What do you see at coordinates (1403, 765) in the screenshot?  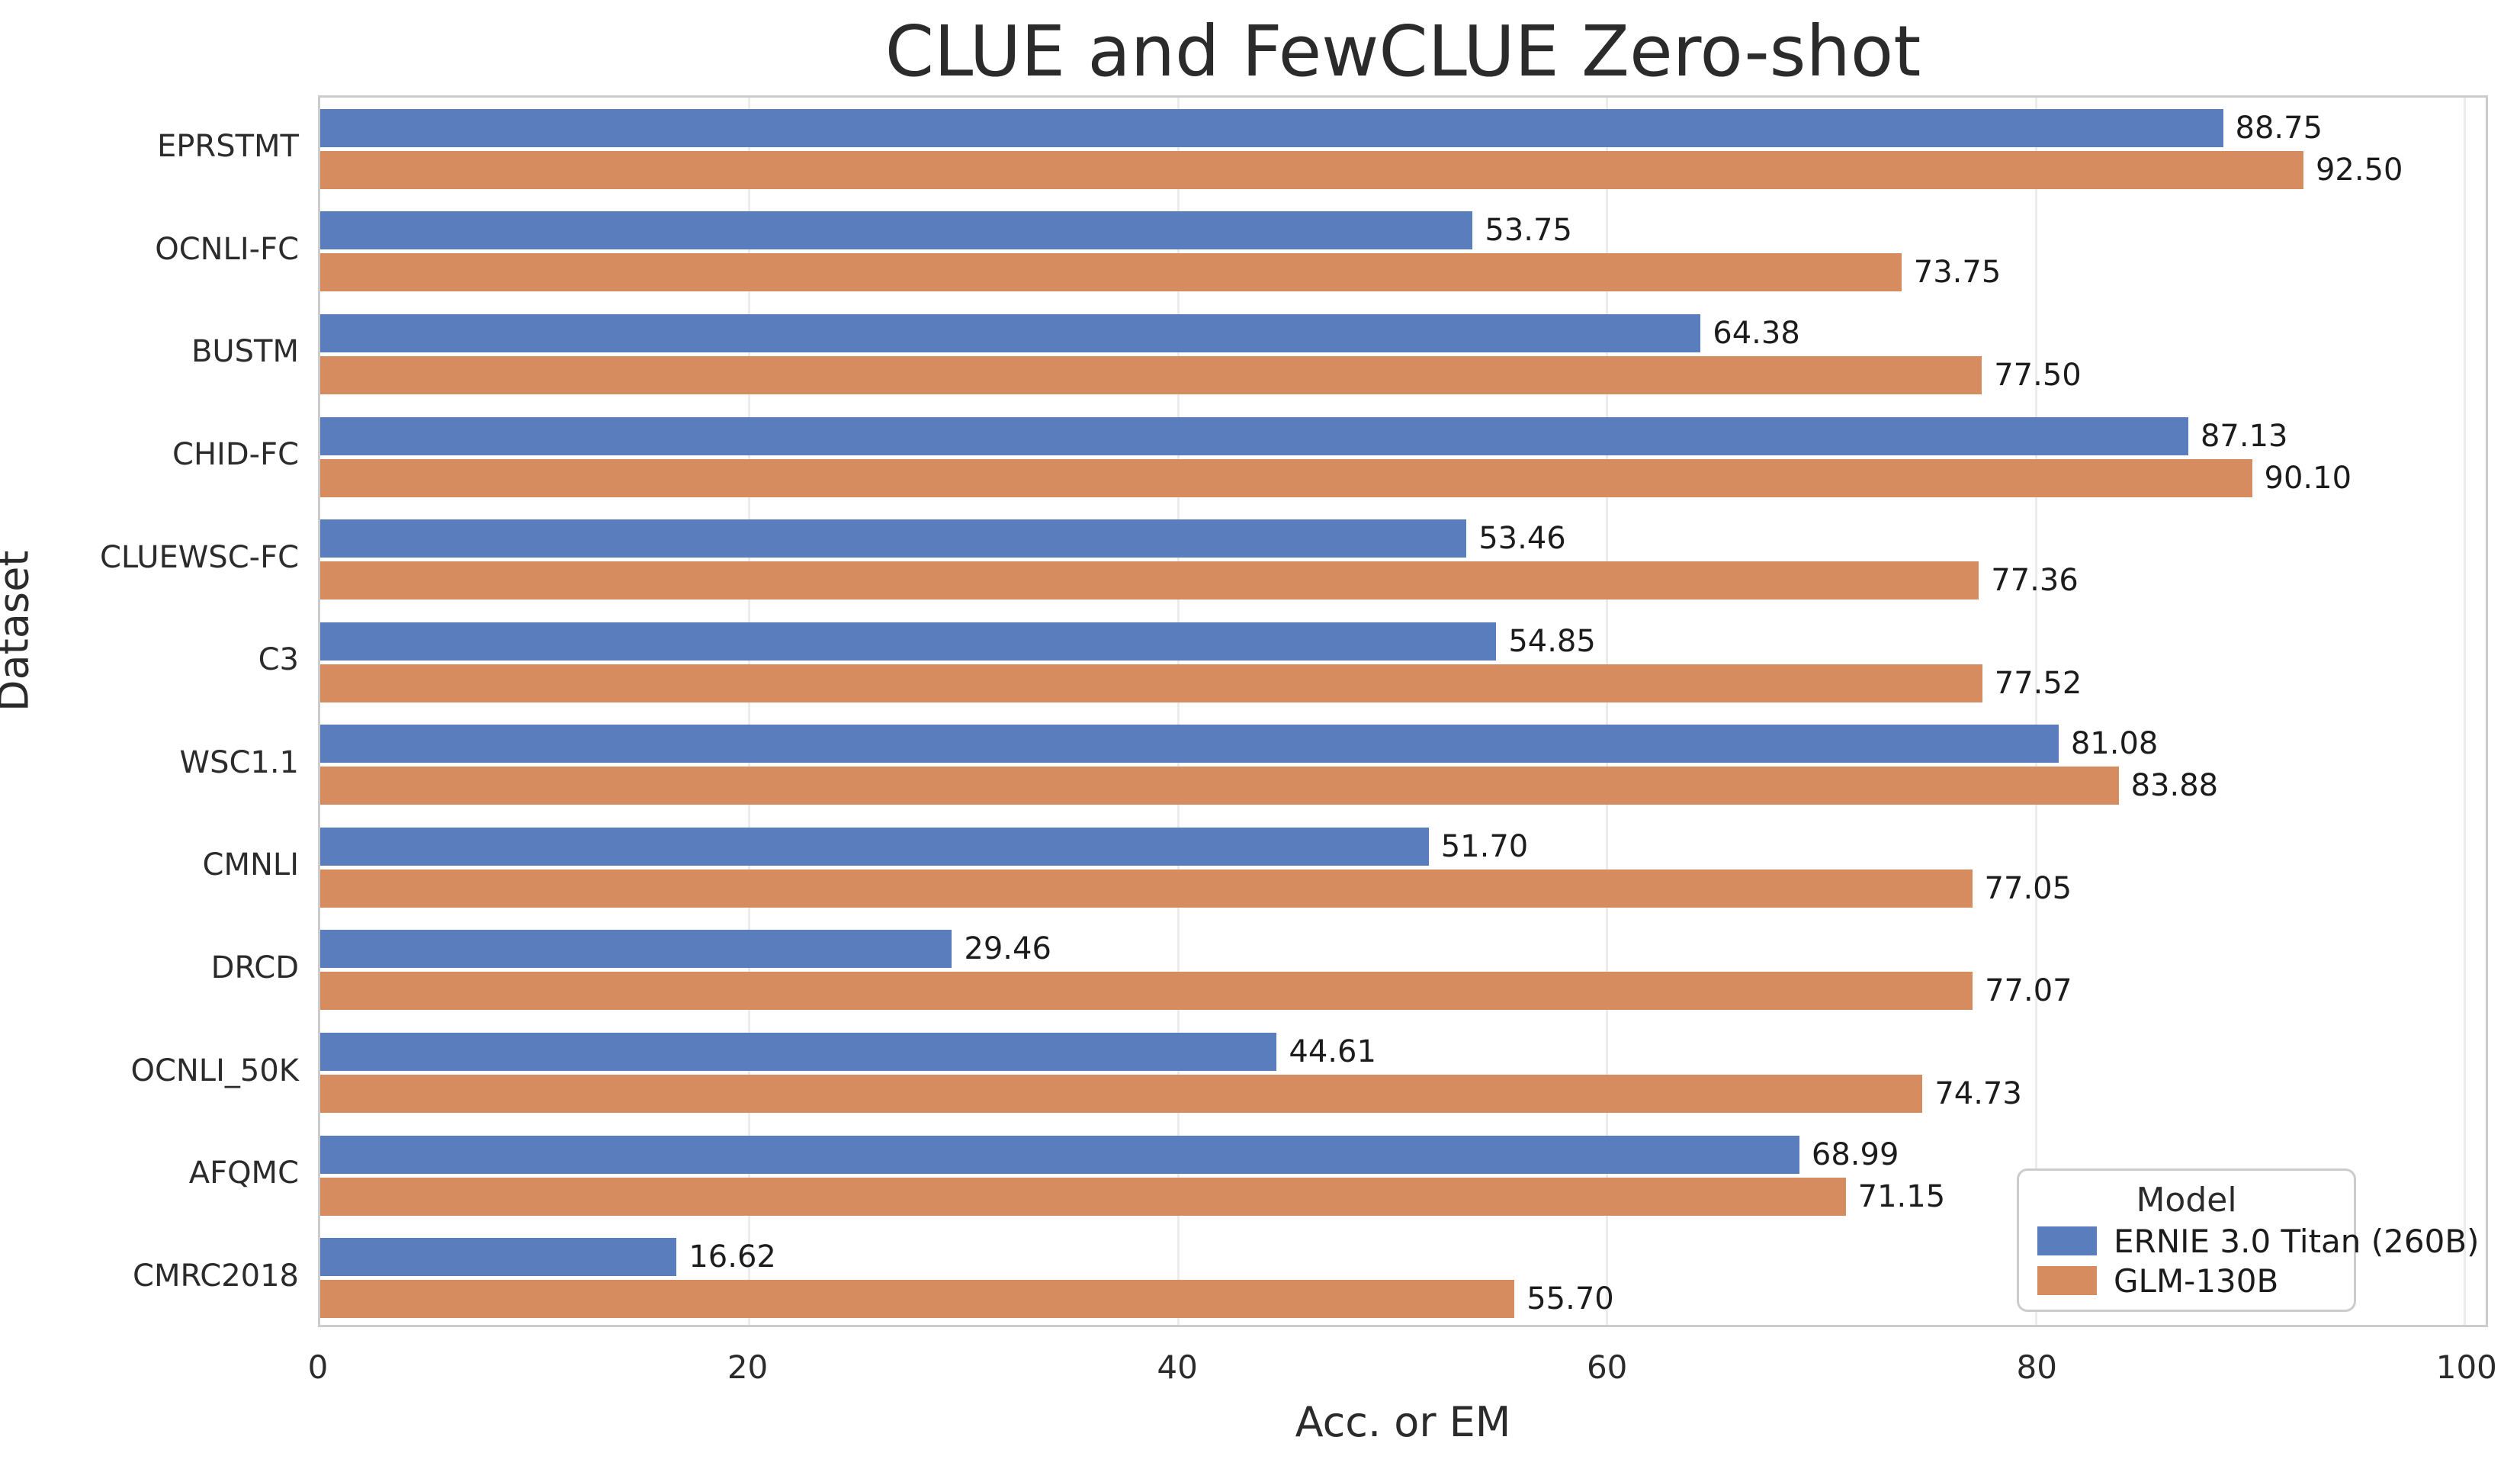 I see `bar-row: 81.08 83.88` at bounding box center [1403, 765].